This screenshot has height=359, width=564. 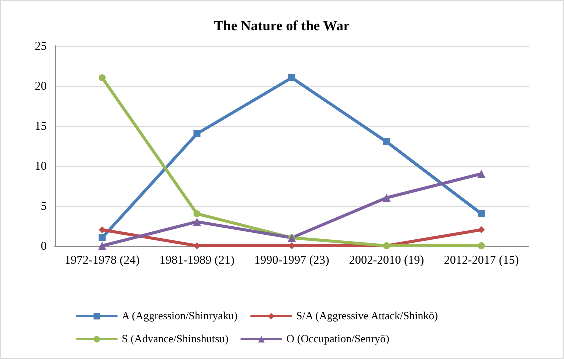 I want to click on x-tick-label: 1972-1978 (24), so click(x=102, y=260).